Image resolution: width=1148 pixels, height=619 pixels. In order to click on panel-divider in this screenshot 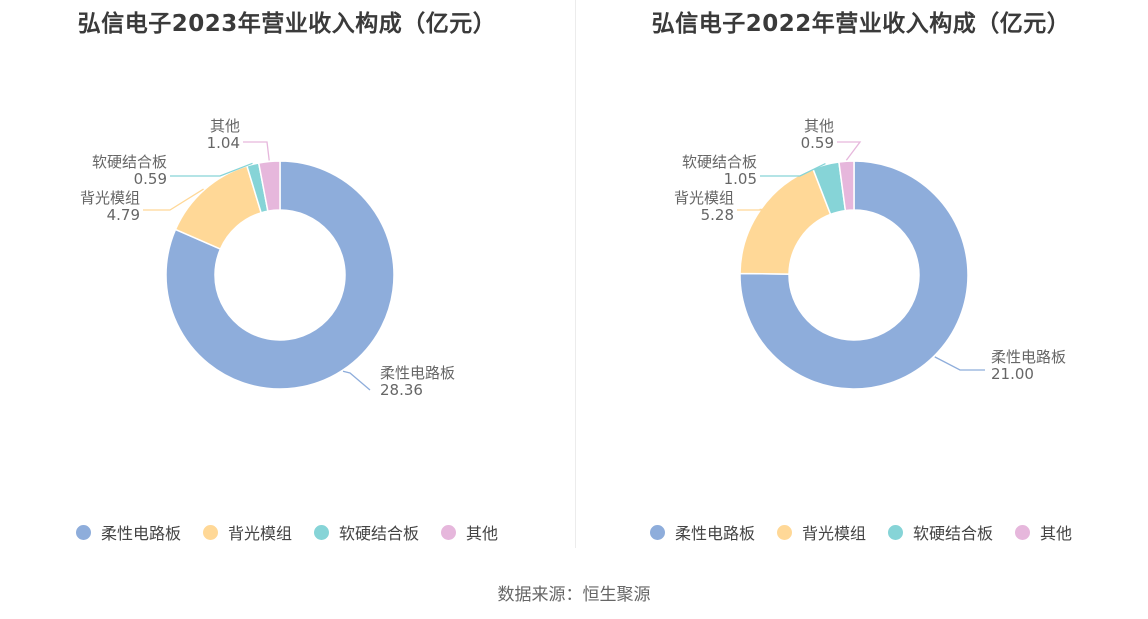, I will do `click(575, 274)`.